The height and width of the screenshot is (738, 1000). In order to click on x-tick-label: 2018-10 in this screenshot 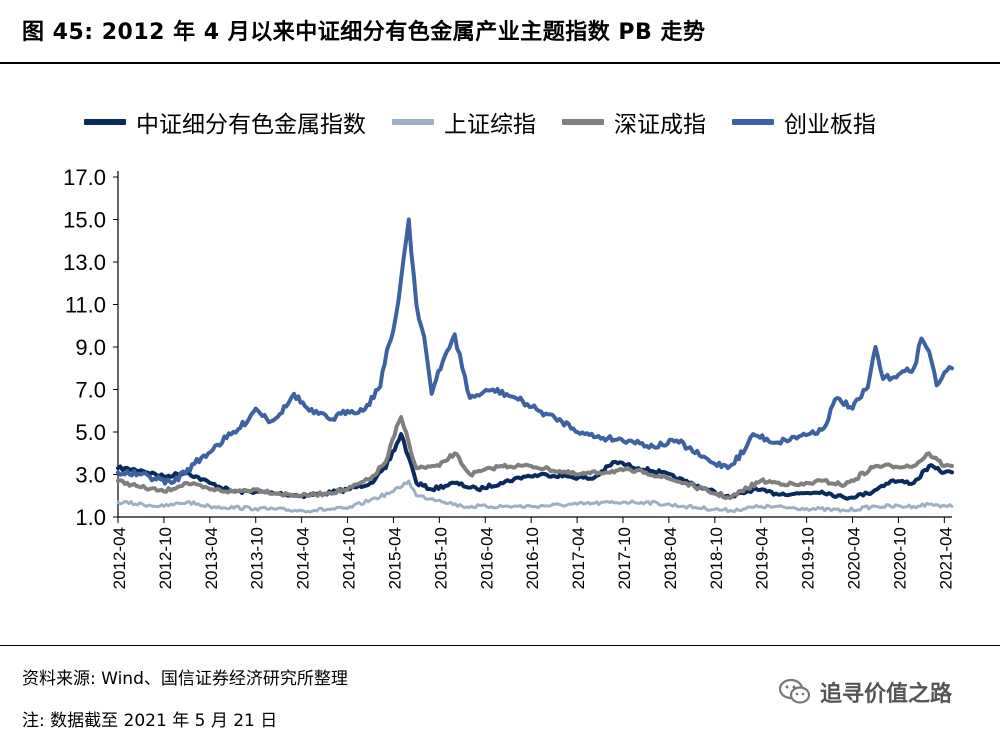, I will do `click(716, 558)`.